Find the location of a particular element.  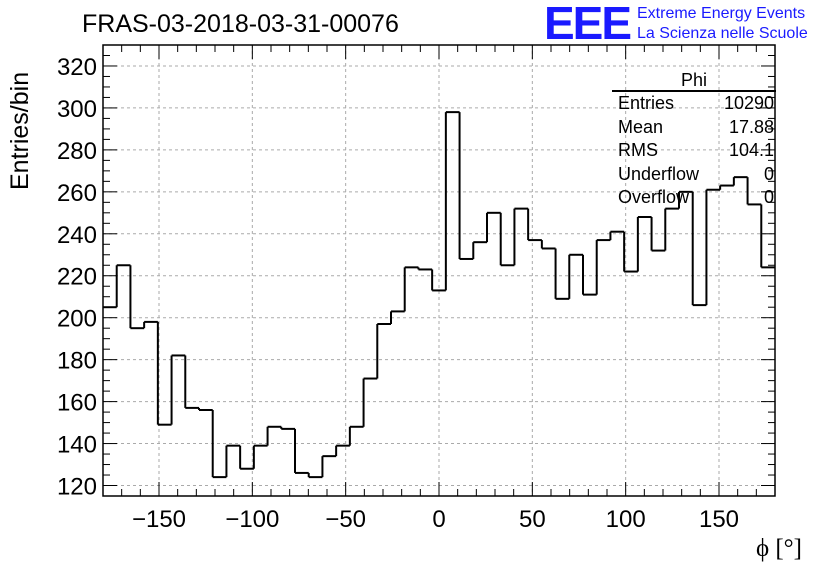

stats-label: Overflow is located at coordinates (654, 197).